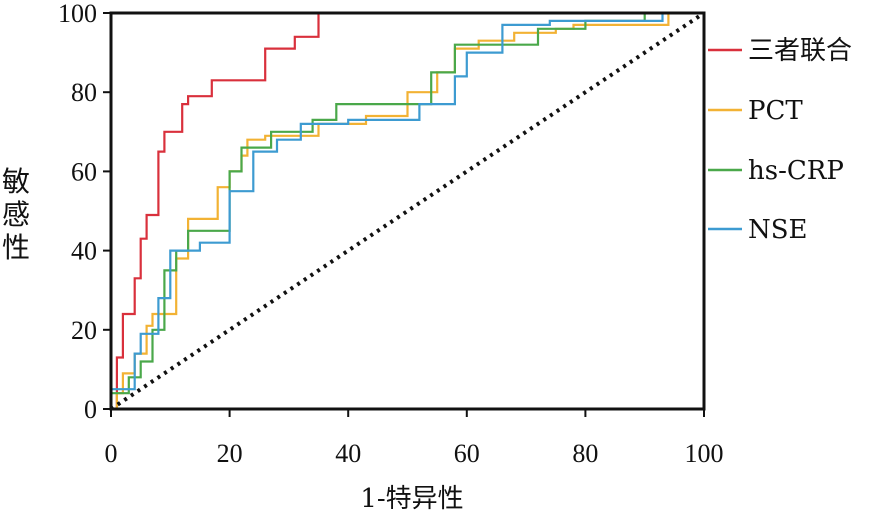  What do you see at coordinates (77, 14) in the screenshot?
I see `y-tick-label: 100` at bounding box center [77, 14].